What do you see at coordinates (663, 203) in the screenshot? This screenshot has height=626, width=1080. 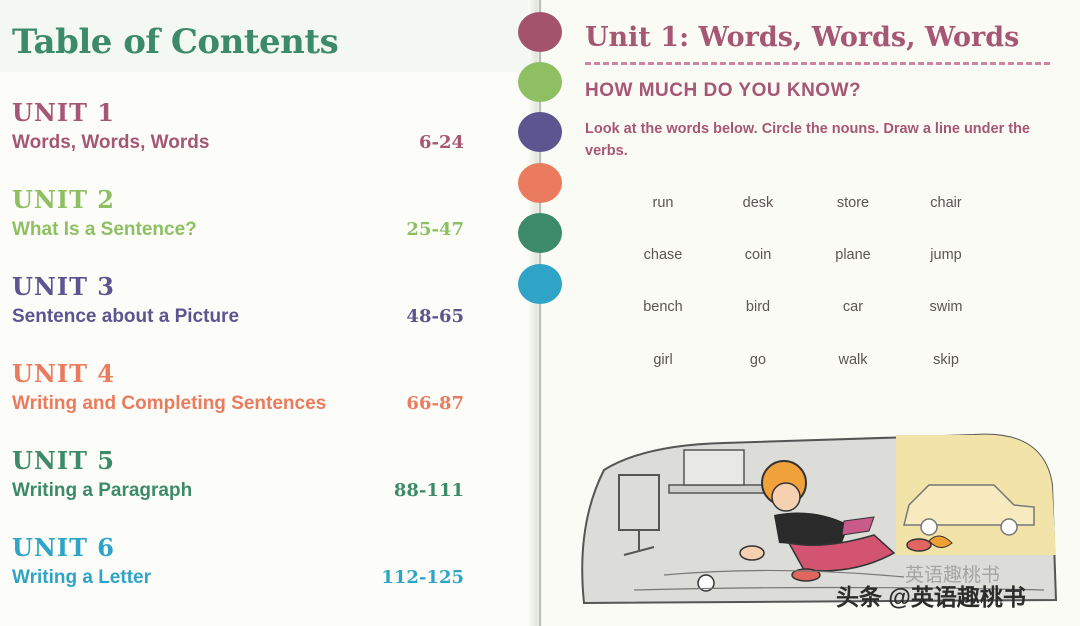 I see `word-item: run` at bounding box center [663, 203].